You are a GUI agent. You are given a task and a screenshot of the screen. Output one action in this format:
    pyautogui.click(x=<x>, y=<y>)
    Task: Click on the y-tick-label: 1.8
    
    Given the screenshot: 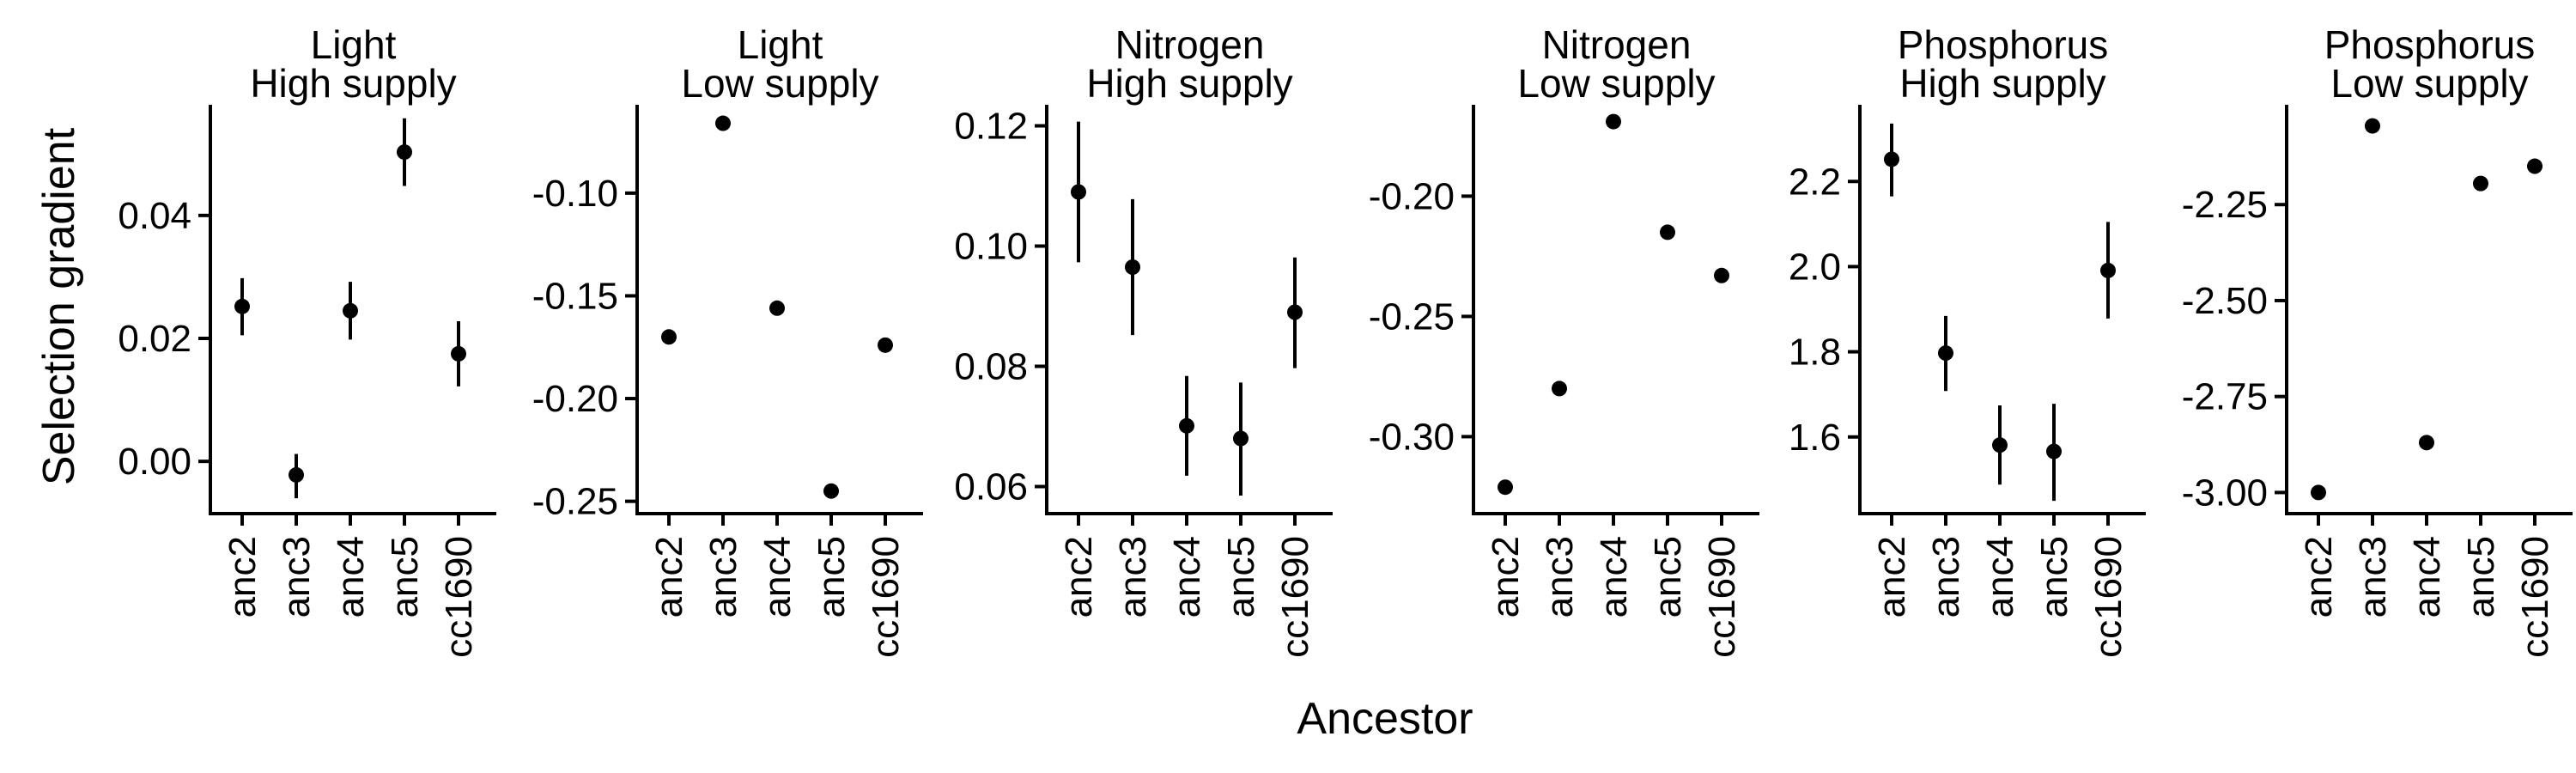 What is the action you would take?
    pyautogui.click(x=1815, y=353)
    